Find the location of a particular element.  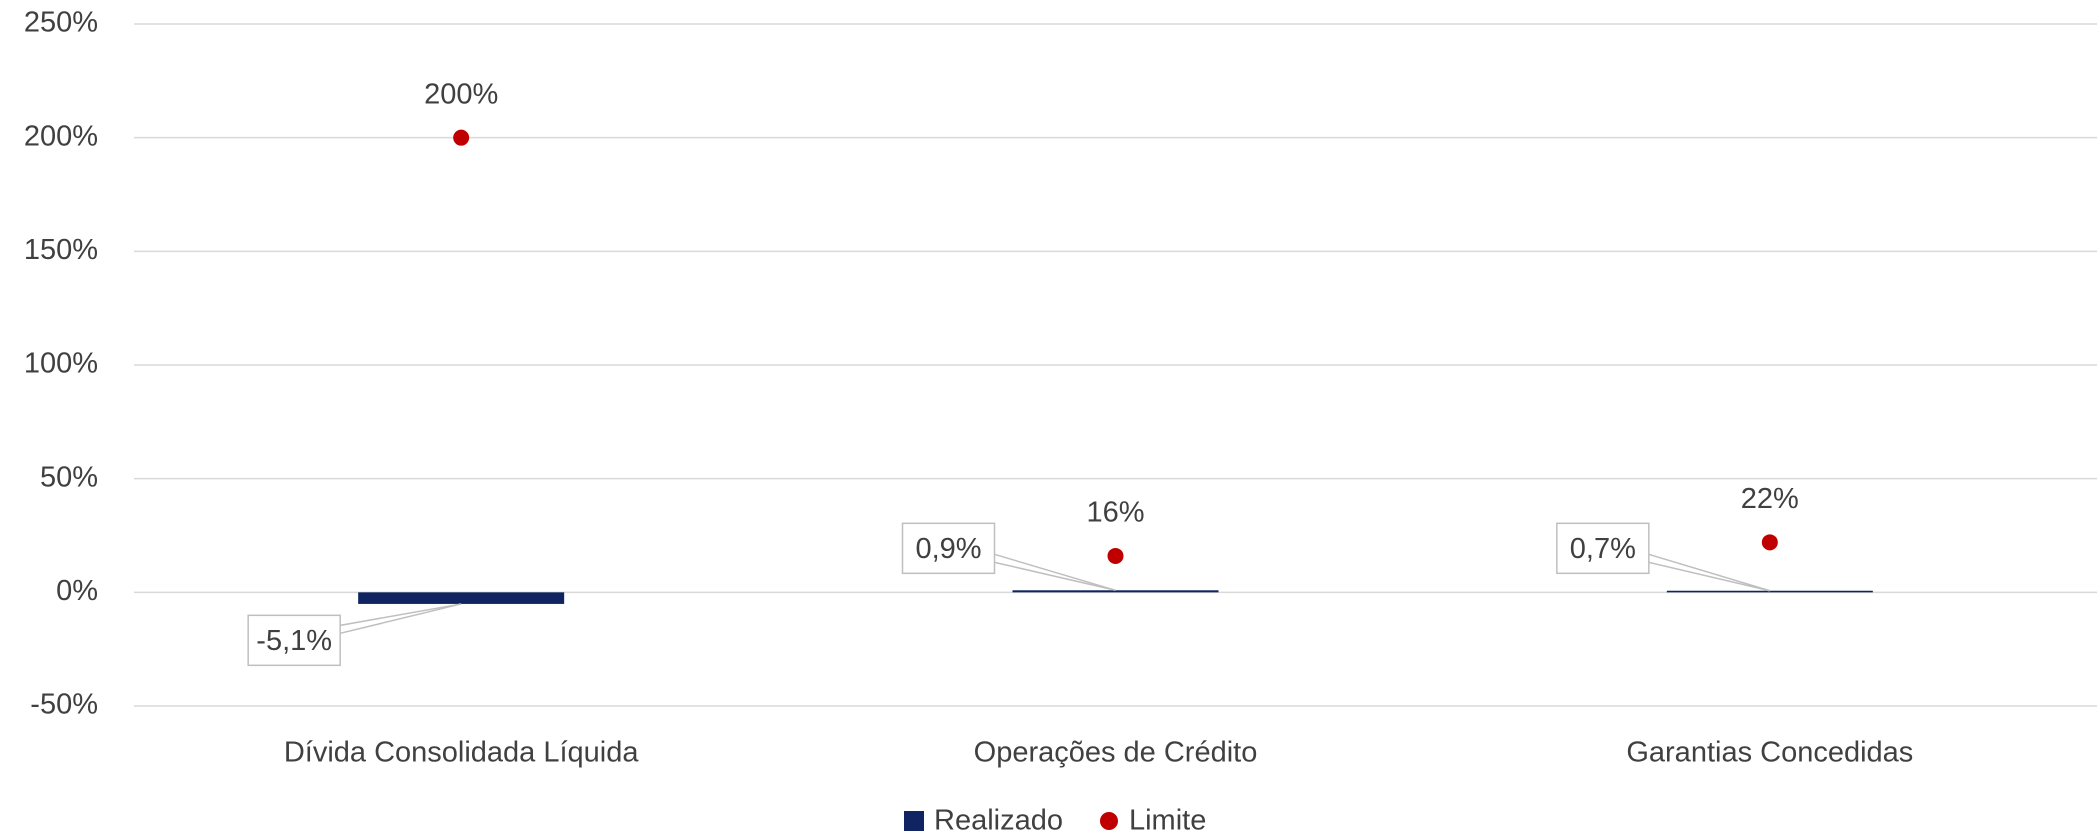

data-label: 0,9% is located at coordinates (948, 549).